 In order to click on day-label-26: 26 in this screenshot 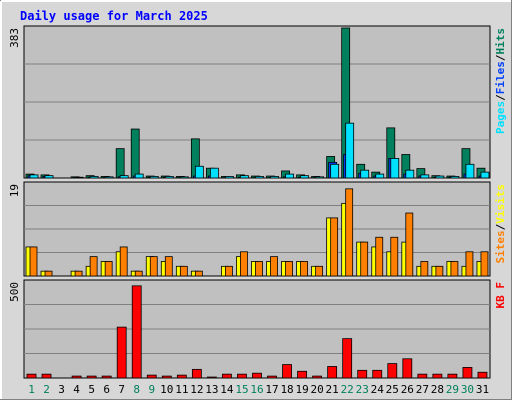, I will do `click(407, 389)`.